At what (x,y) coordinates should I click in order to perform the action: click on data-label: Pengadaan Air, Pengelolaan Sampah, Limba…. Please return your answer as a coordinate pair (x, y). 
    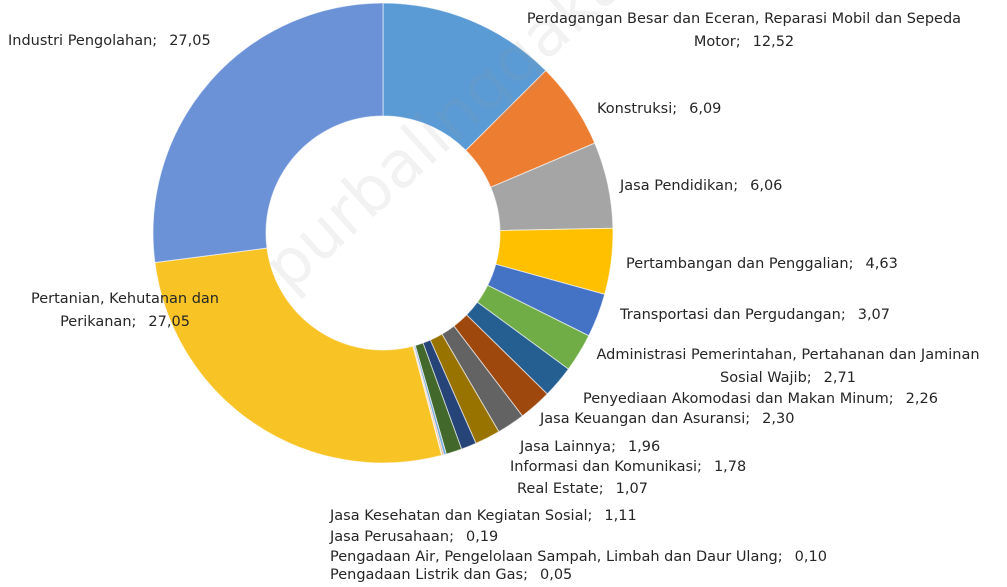
    Looking at the image, I should click on (578, 557).